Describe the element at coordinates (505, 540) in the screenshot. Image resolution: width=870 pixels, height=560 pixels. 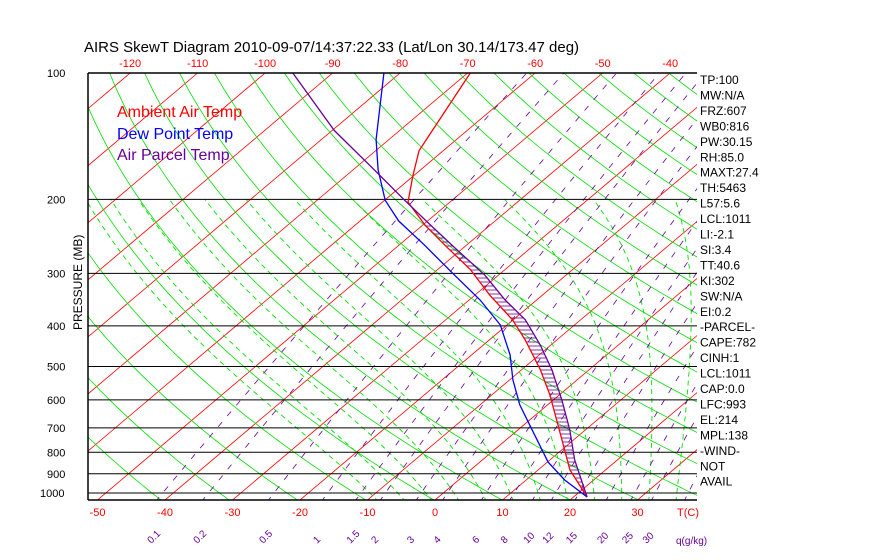
I see `mixing-ratio-label: 8` at that location.